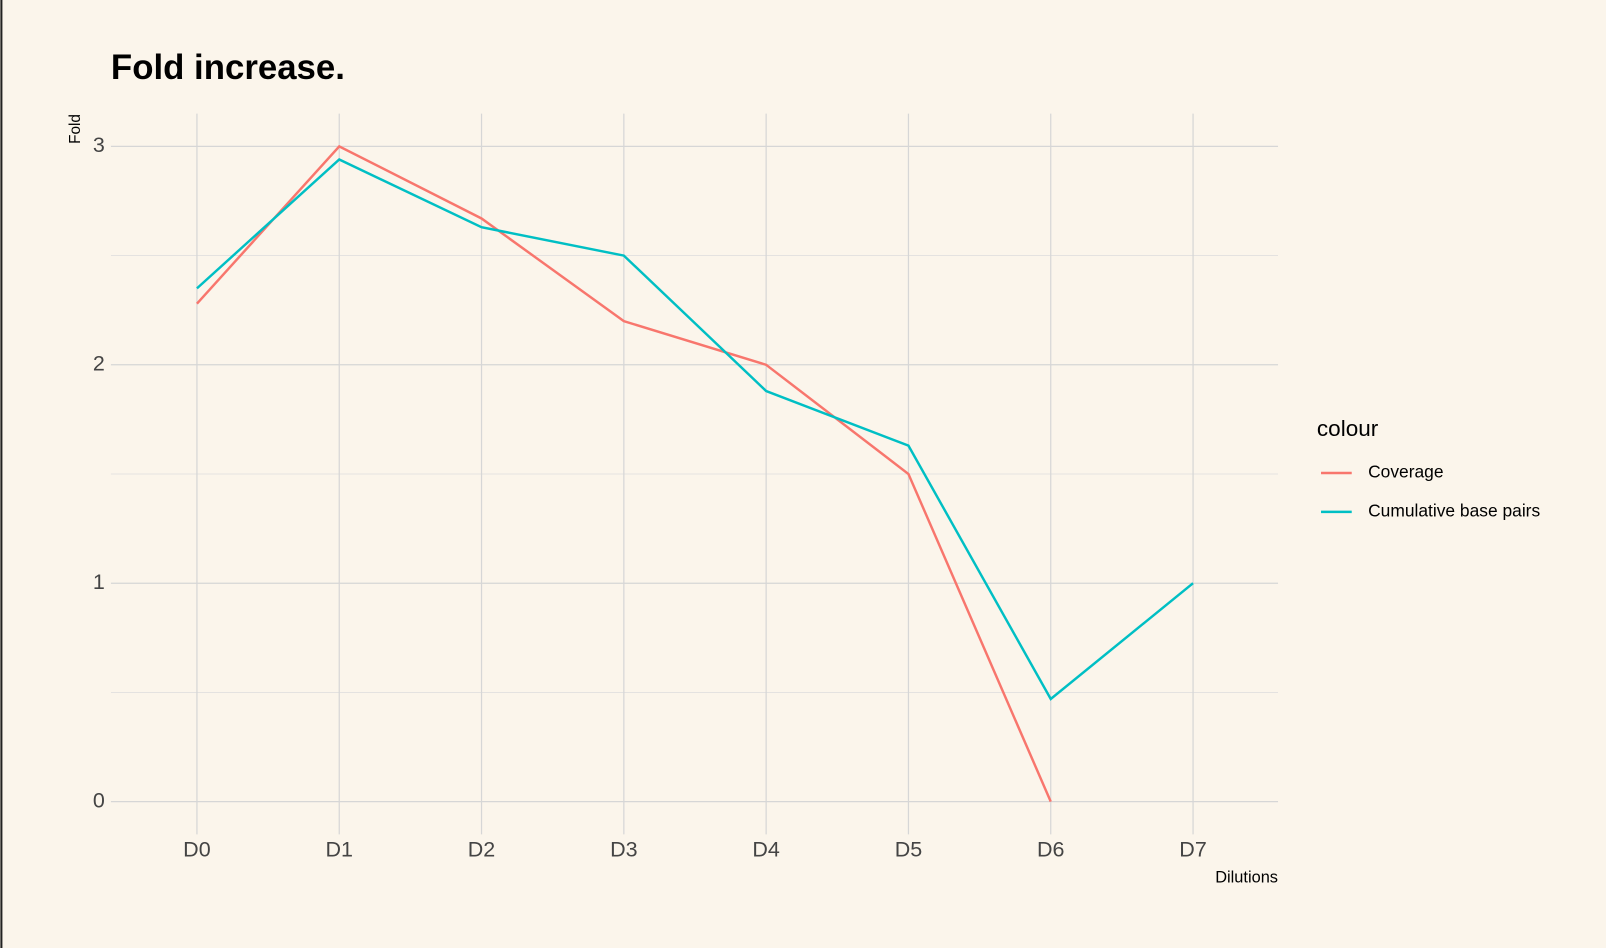  What do you see at coordinates (1246, 878) in the screenshot?
I see `x-axis-title: Dilutions` at bounding box center [1246, 878].